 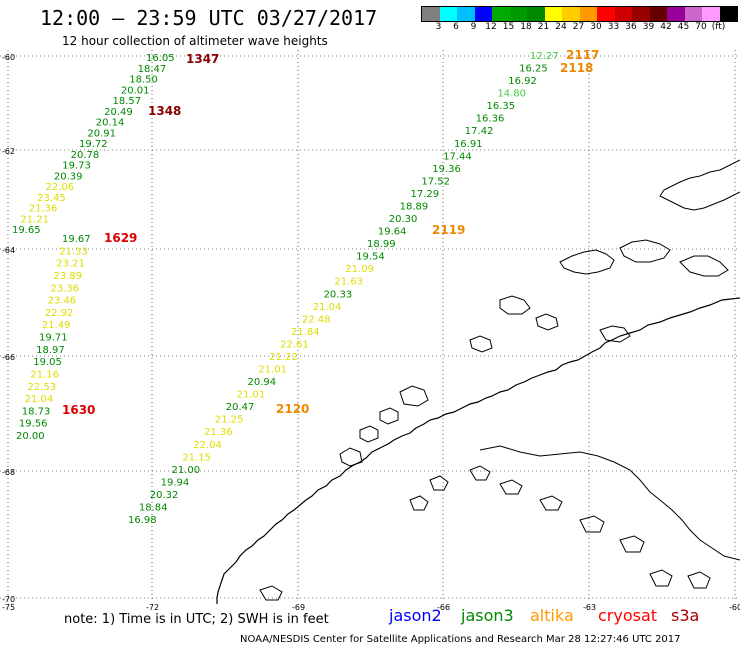 I want to click on swh-value: 16.92, so click(x=522, y=81).